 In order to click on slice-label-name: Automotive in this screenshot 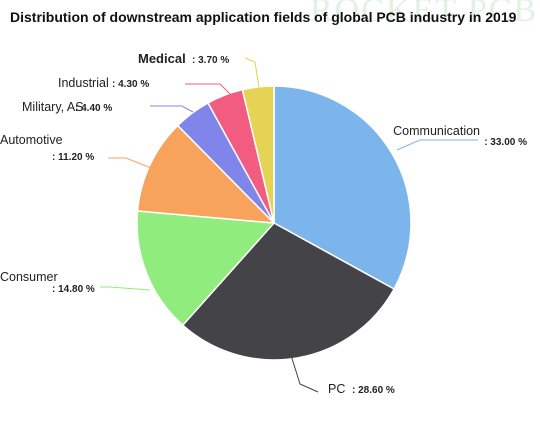, I will do `click(31, 140)`.